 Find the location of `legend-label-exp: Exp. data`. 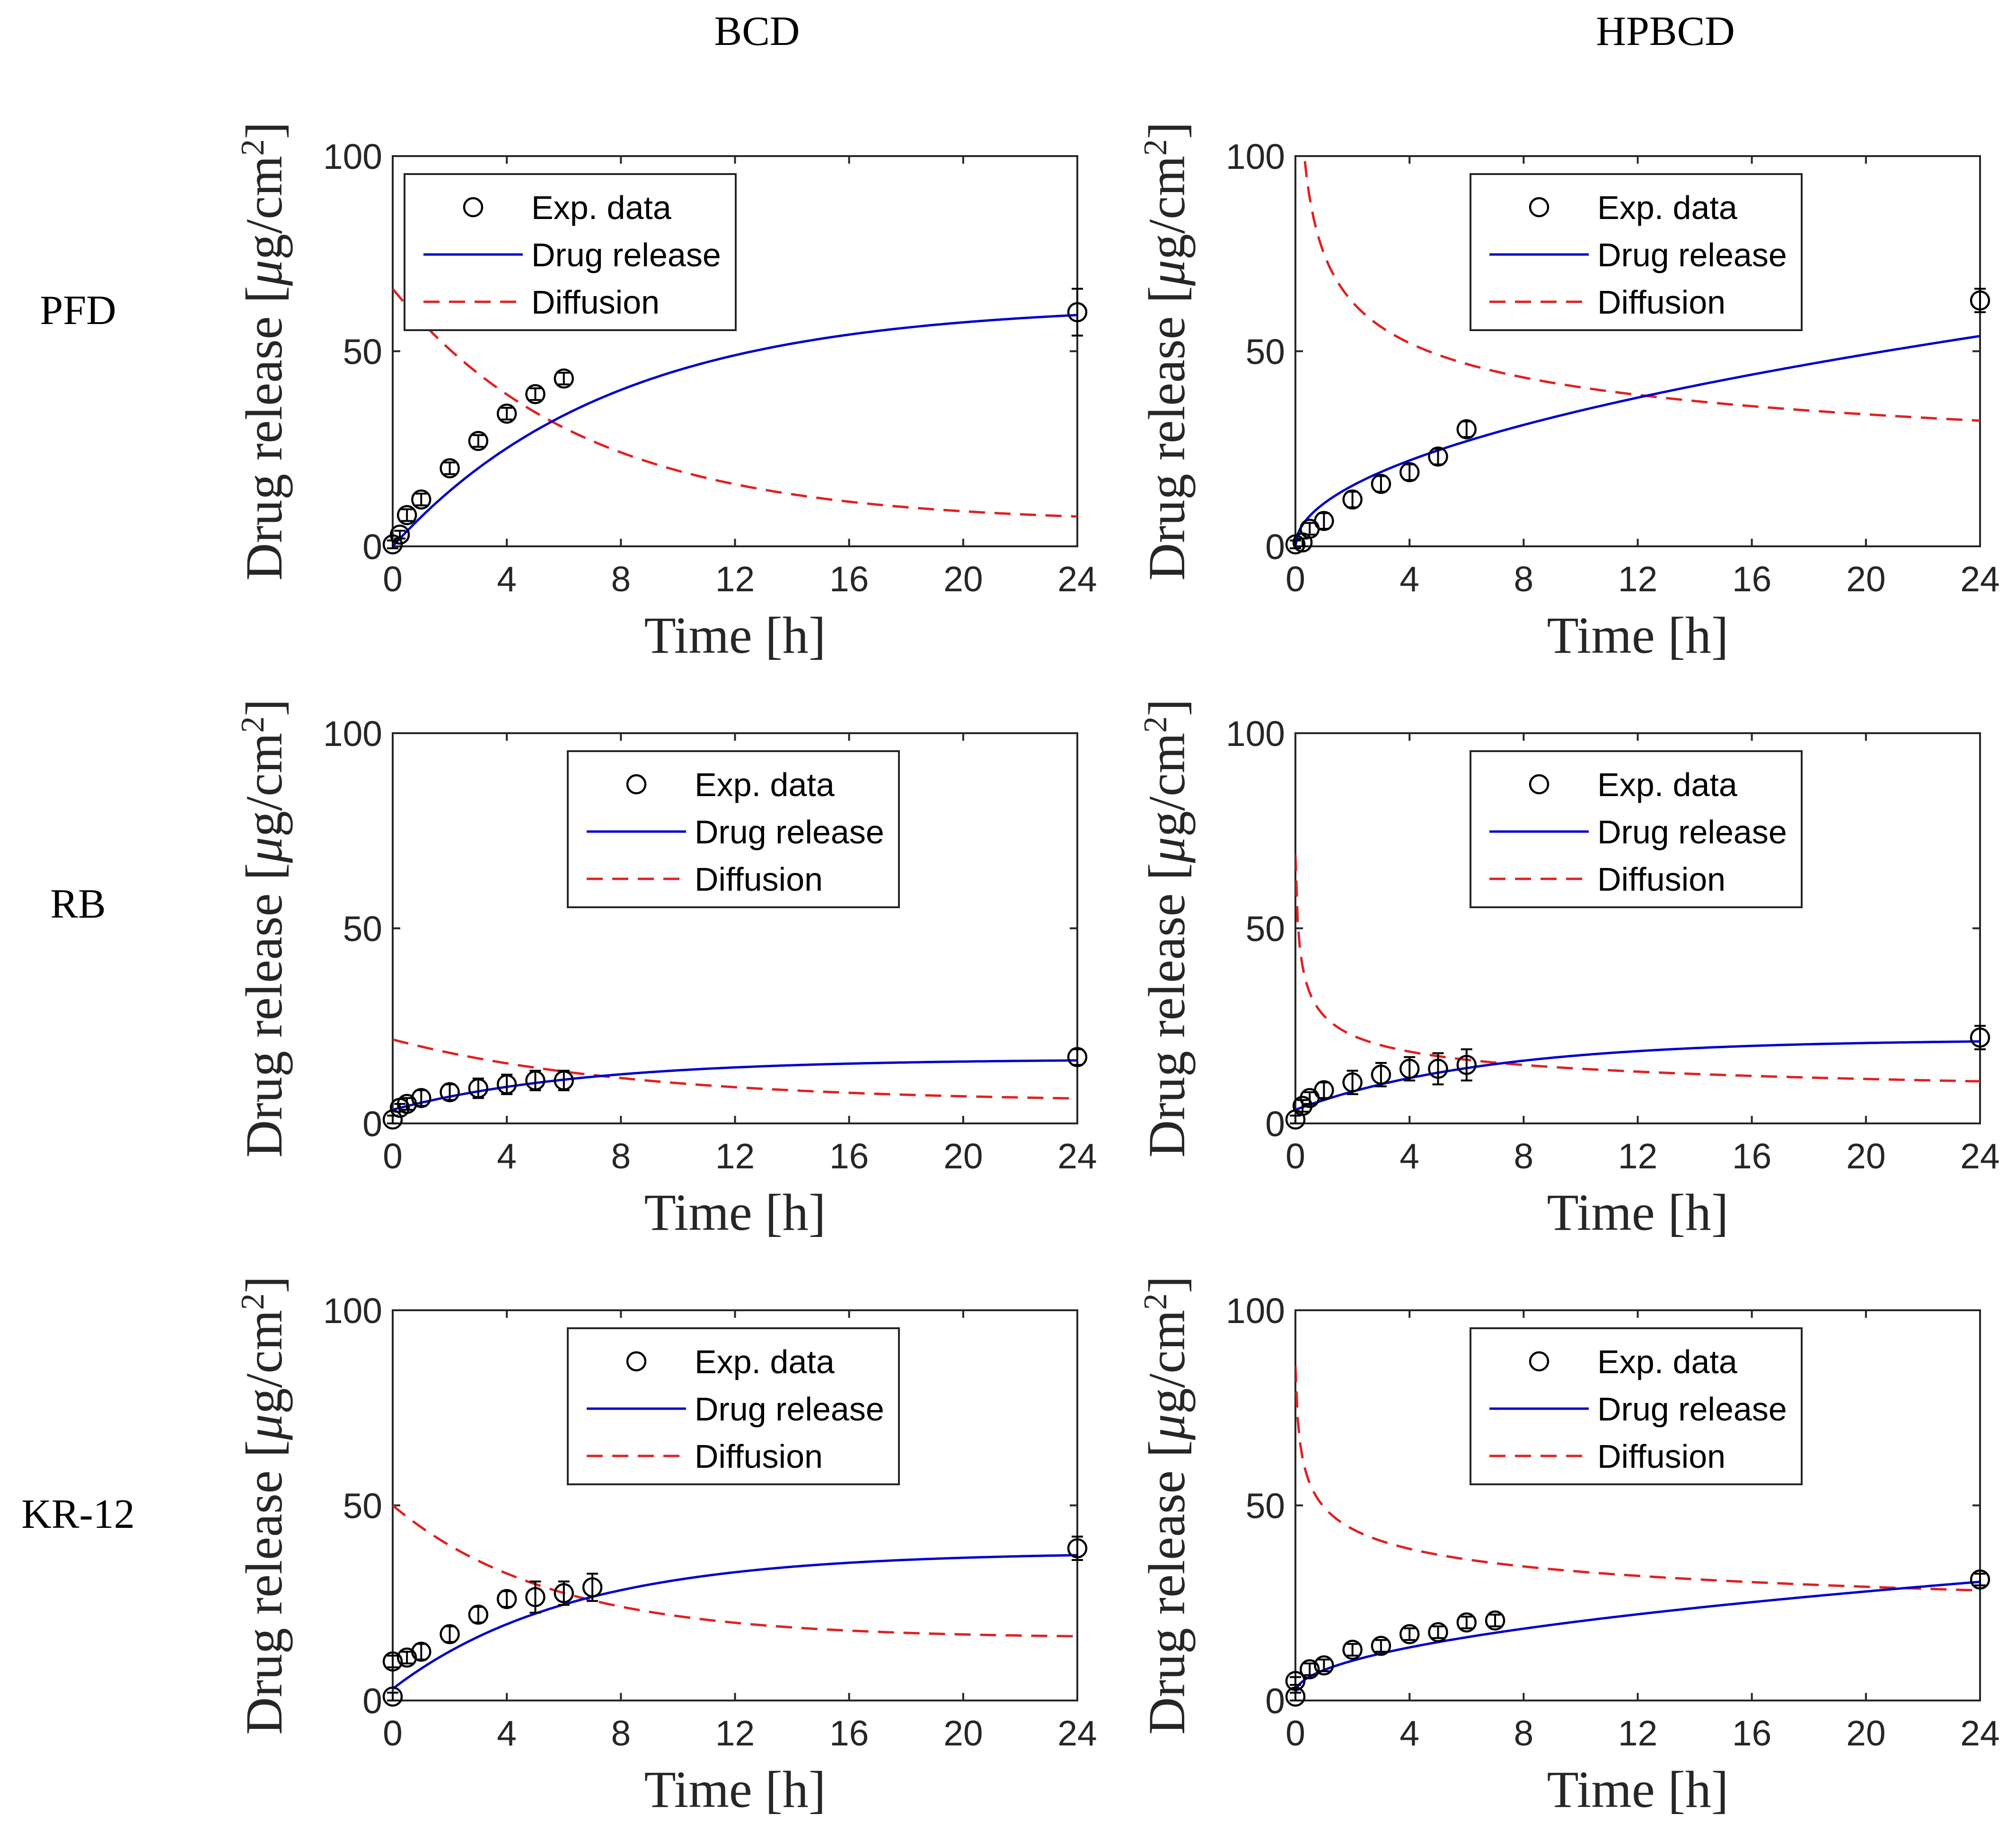

legend-label-exp: Exp. data is located at coordinates (765, 784).